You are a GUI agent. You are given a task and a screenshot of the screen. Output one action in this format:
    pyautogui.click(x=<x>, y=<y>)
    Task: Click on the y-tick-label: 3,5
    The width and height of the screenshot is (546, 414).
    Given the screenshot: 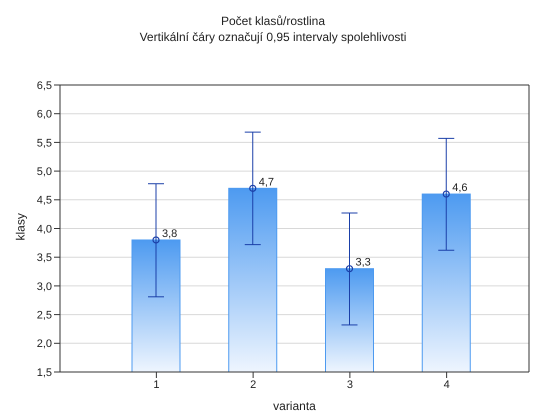 What is the action you would take?
    pyautogui.click(x=44, y=258)
    